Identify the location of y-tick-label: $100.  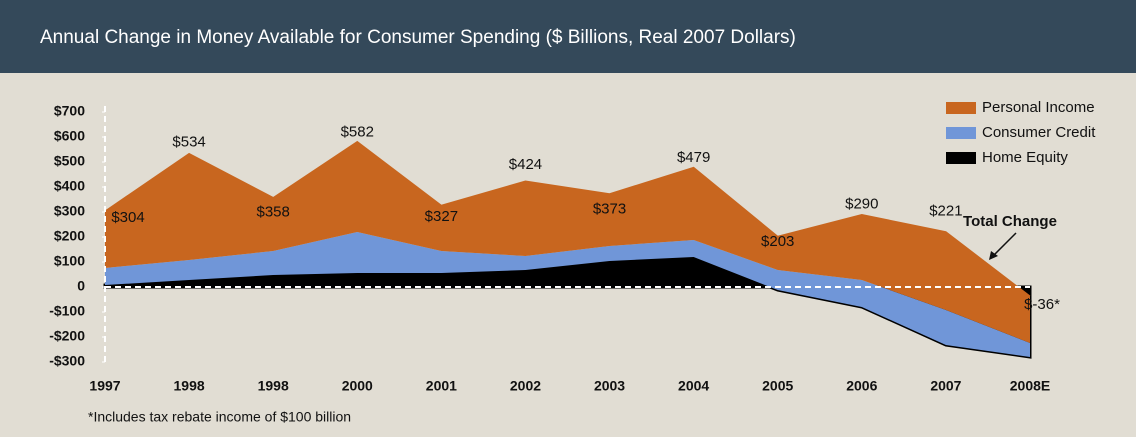
(69, 261).